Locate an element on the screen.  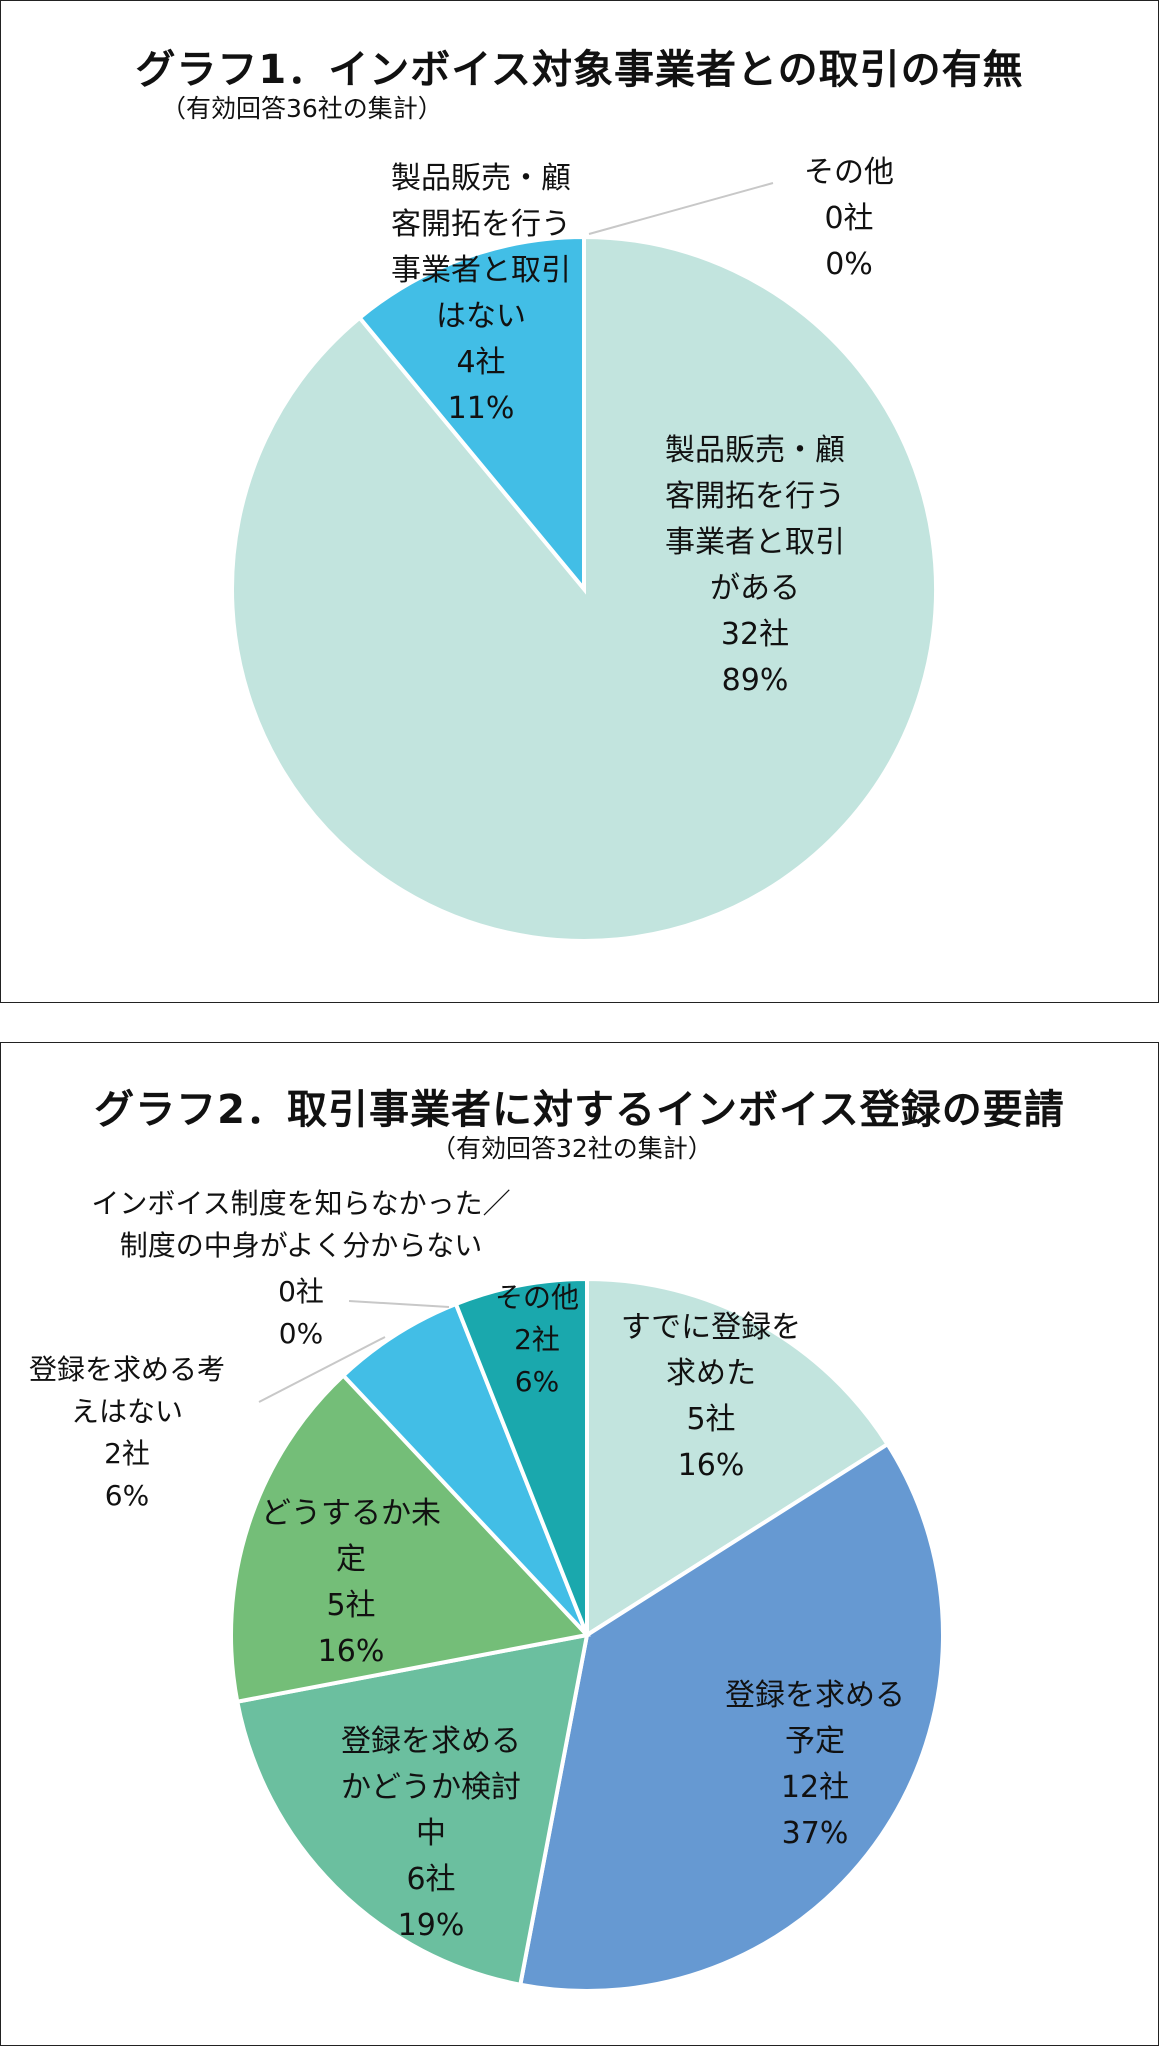
slice-count: 32社 is located at coordinates (755, 634).